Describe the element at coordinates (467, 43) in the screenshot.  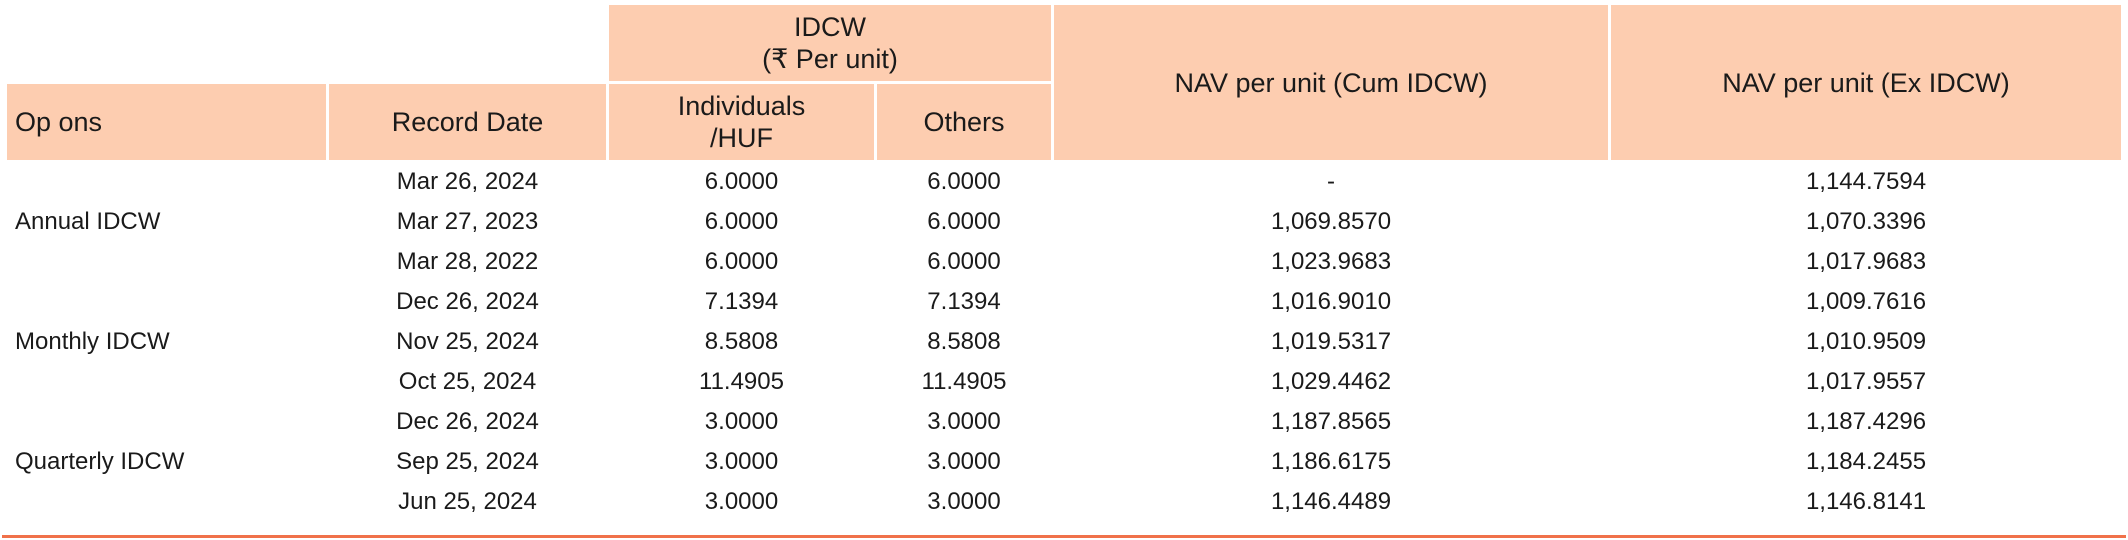
I see `header-blank-date` at that location.